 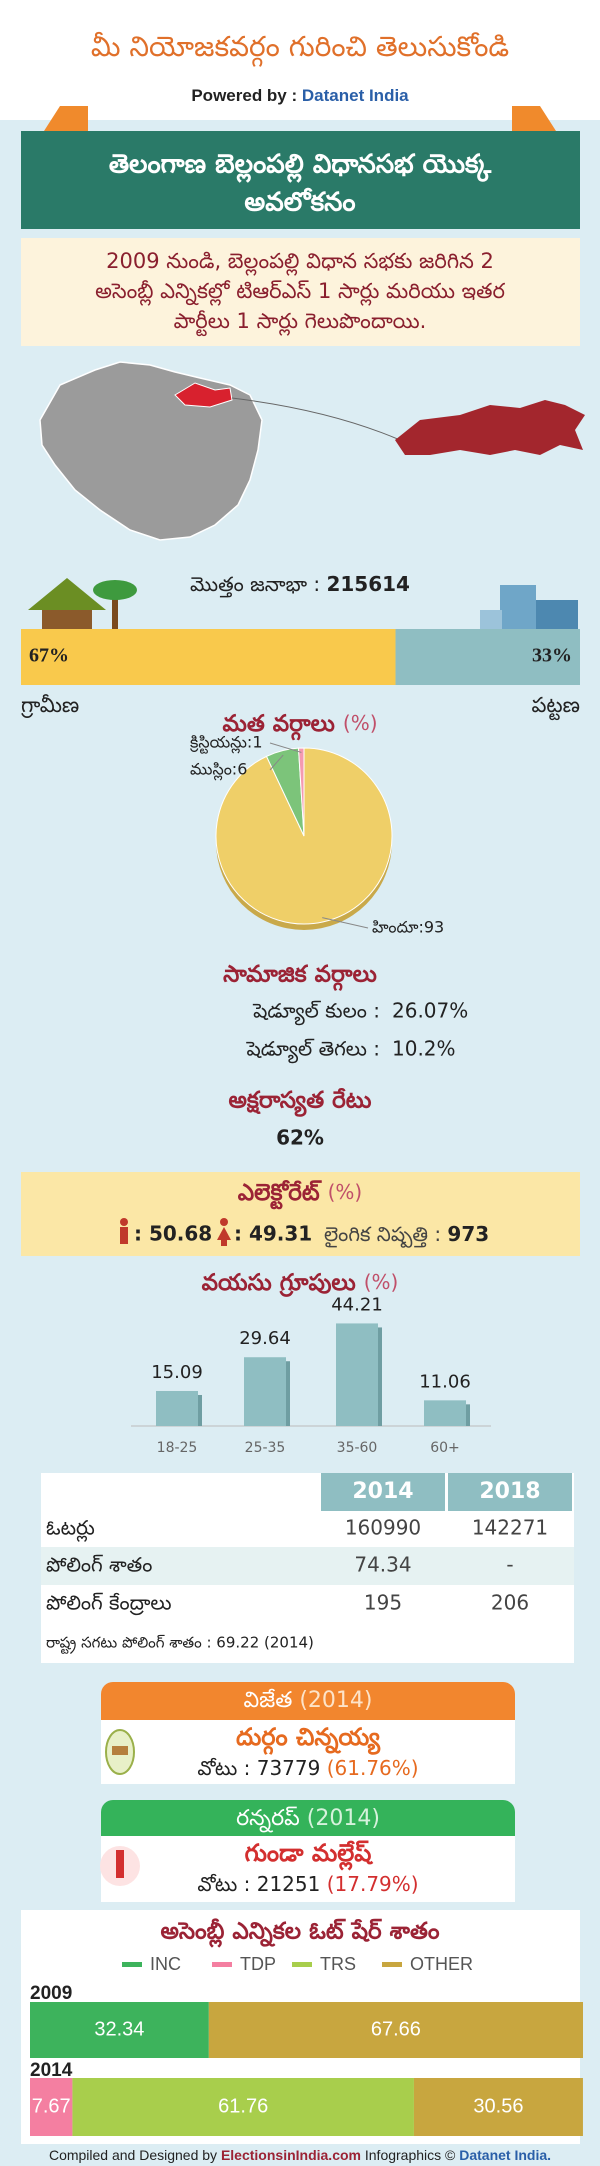 What do you see at coordinates (225, 744) in the screenshot?
I see `pie-label: క్రిస్టియన్లు:1` at bounding box center [225, 744].